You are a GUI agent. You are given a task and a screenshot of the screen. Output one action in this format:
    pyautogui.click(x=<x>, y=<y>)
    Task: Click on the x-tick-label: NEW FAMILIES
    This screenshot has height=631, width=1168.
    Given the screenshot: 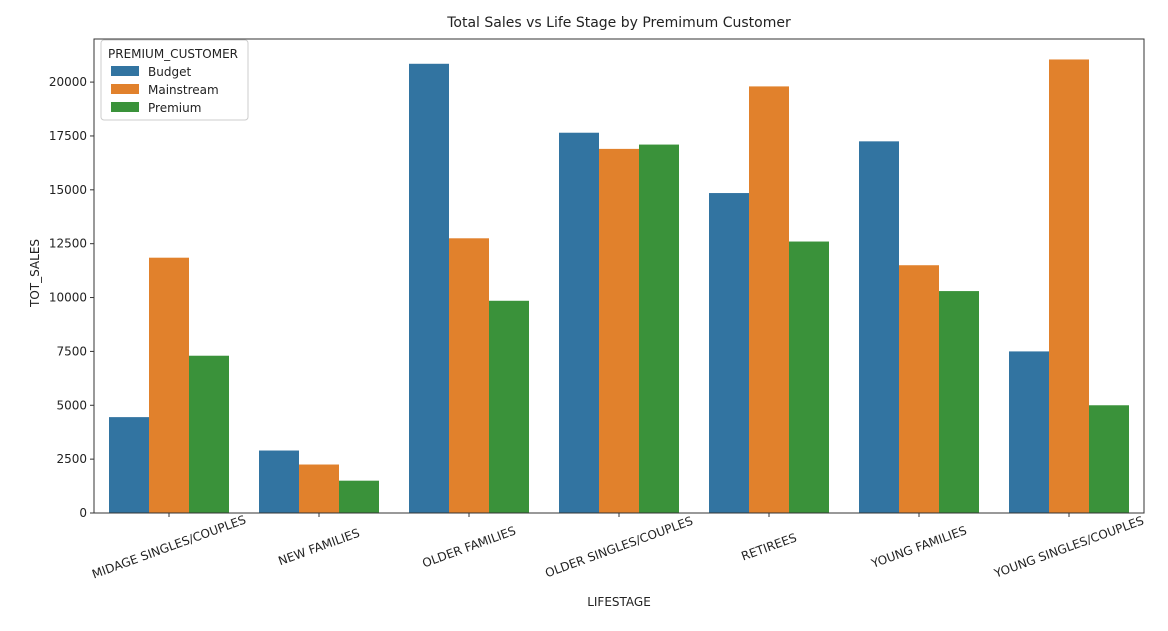 What is the action you would take?
    pyautogui.click(x=318, y=547)
    